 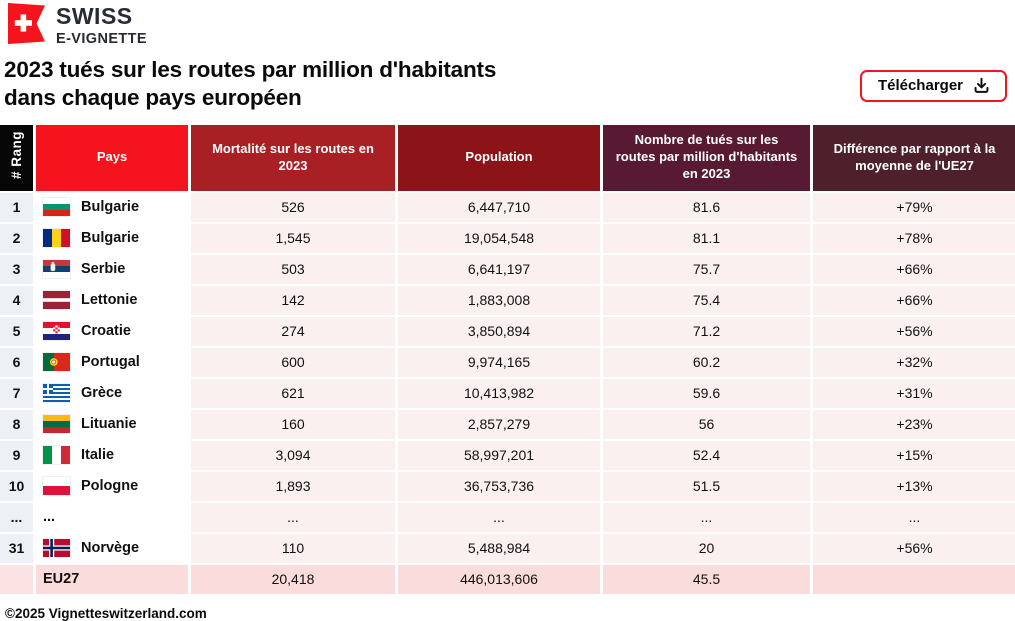 I want to click on table-row: 8 Lituanie 160 2,857,279 56 +23%, so click(x=507, y=424).